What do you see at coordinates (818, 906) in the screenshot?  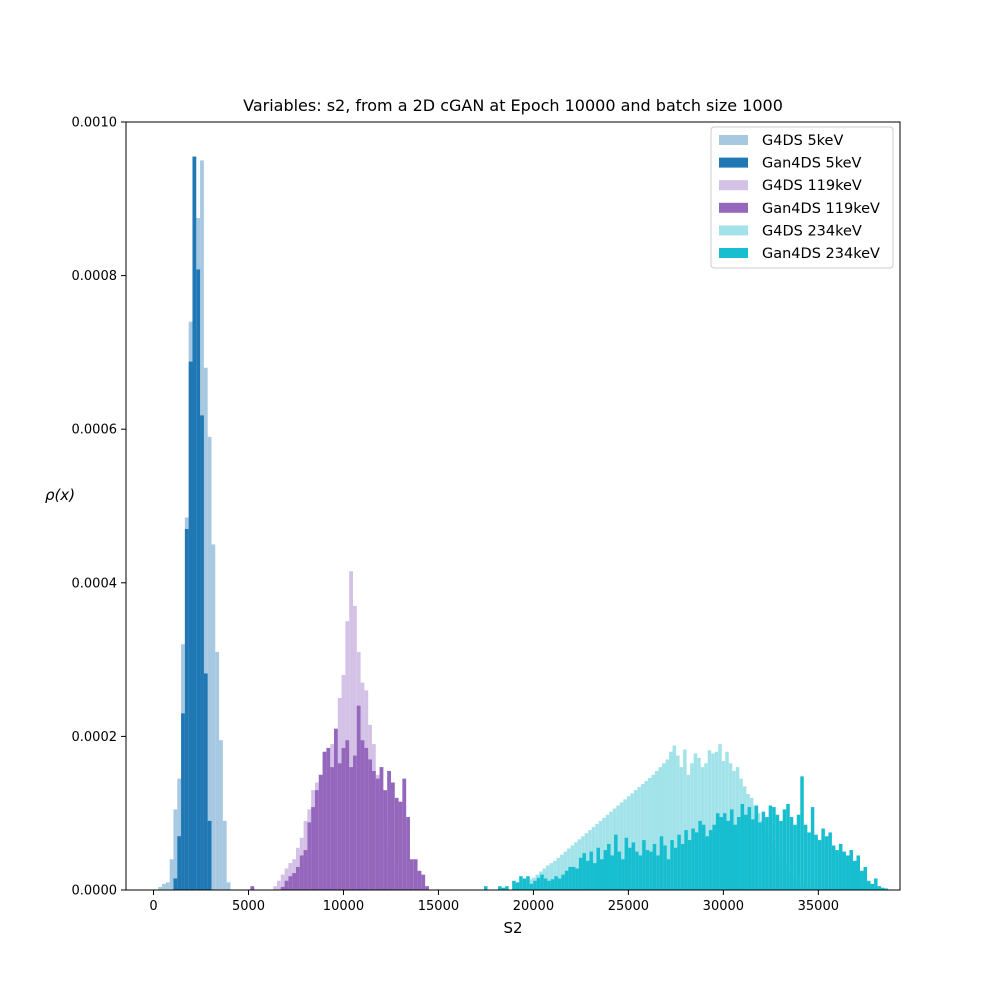 I see `x-tick-label: 35000` at bounding box center [818, 906].